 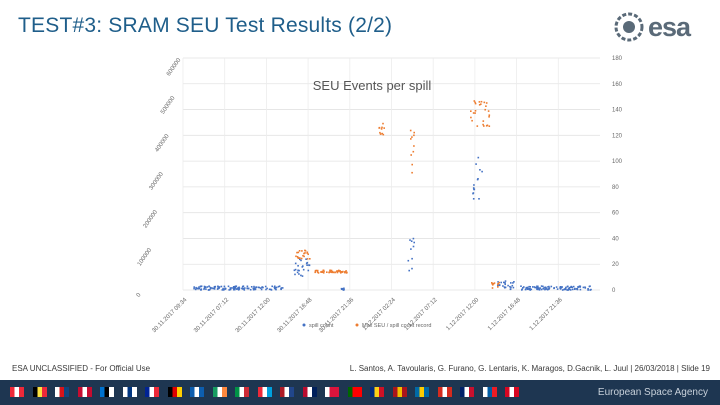 I want to click on flag-finland-icon, so click(x=129, y=392).